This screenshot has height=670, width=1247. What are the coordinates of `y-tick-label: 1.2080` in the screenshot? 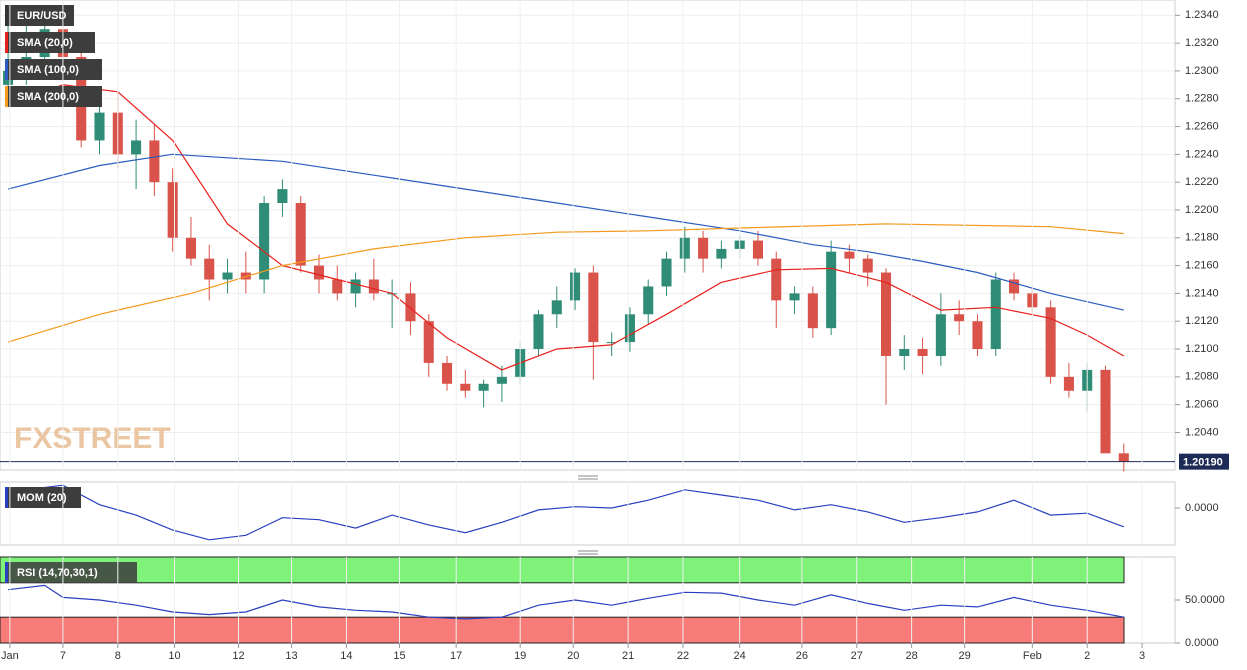 It's located at (1202, 377).